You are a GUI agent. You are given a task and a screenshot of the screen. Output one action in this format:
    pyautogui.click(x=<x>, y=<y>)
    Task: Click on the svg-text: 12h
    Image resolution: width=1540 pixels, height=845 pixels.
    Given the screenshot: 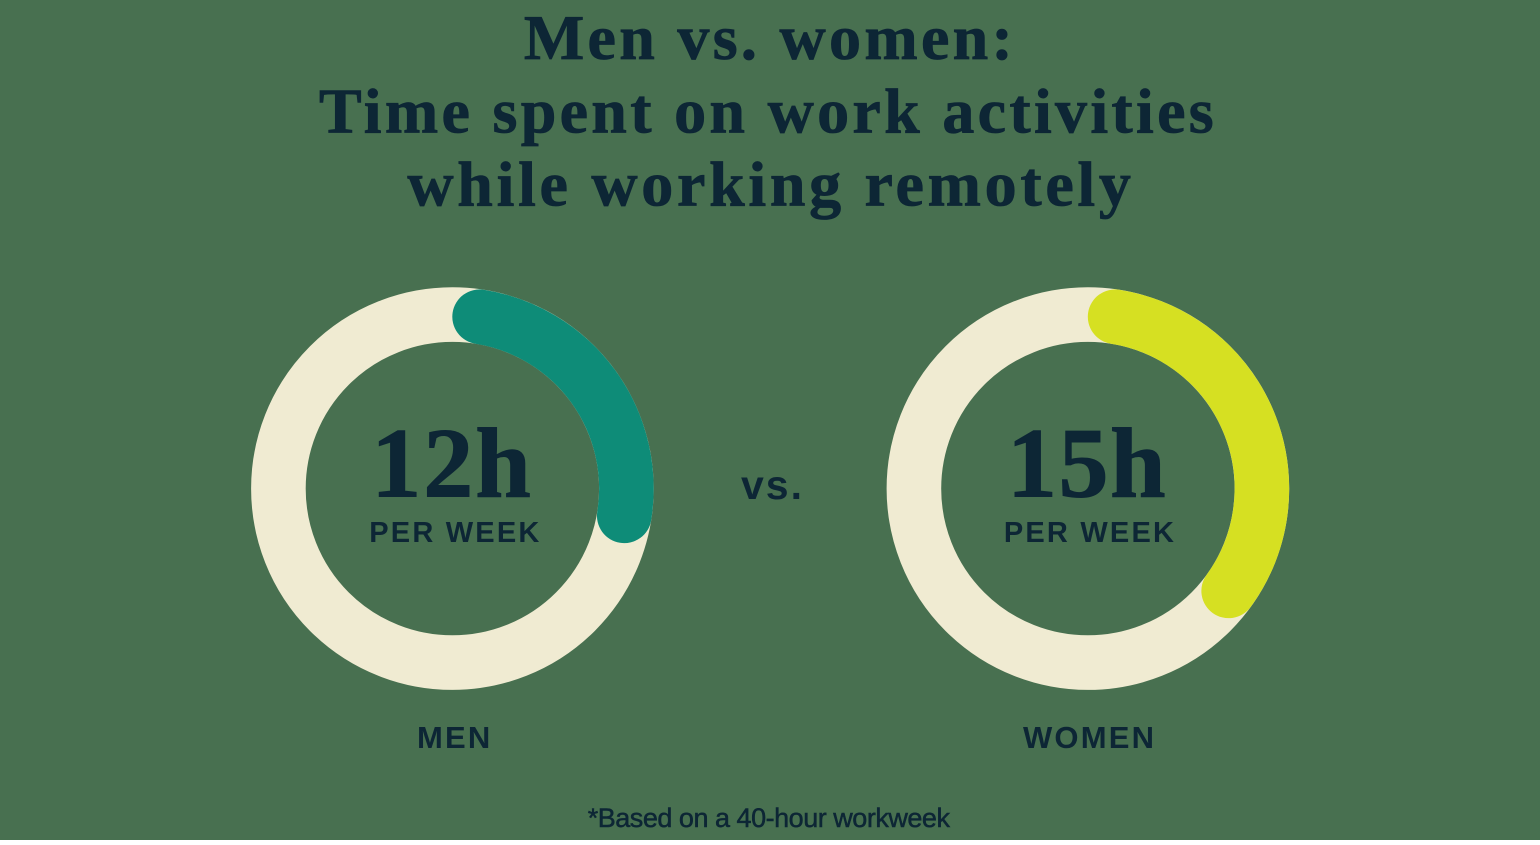 What is the action you would take?
    pyautogui.click(x=452, y=463)
    